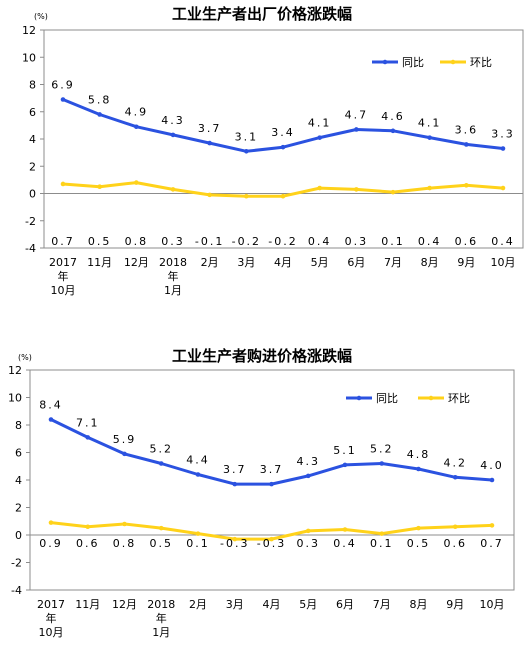 Image resolution: width=524 pixels, height=650 pixels. What do you see at coordinates (503, 134) in the screenshot?
I see `data-label-yoy: 3.3` at bounding box center [503, 134].